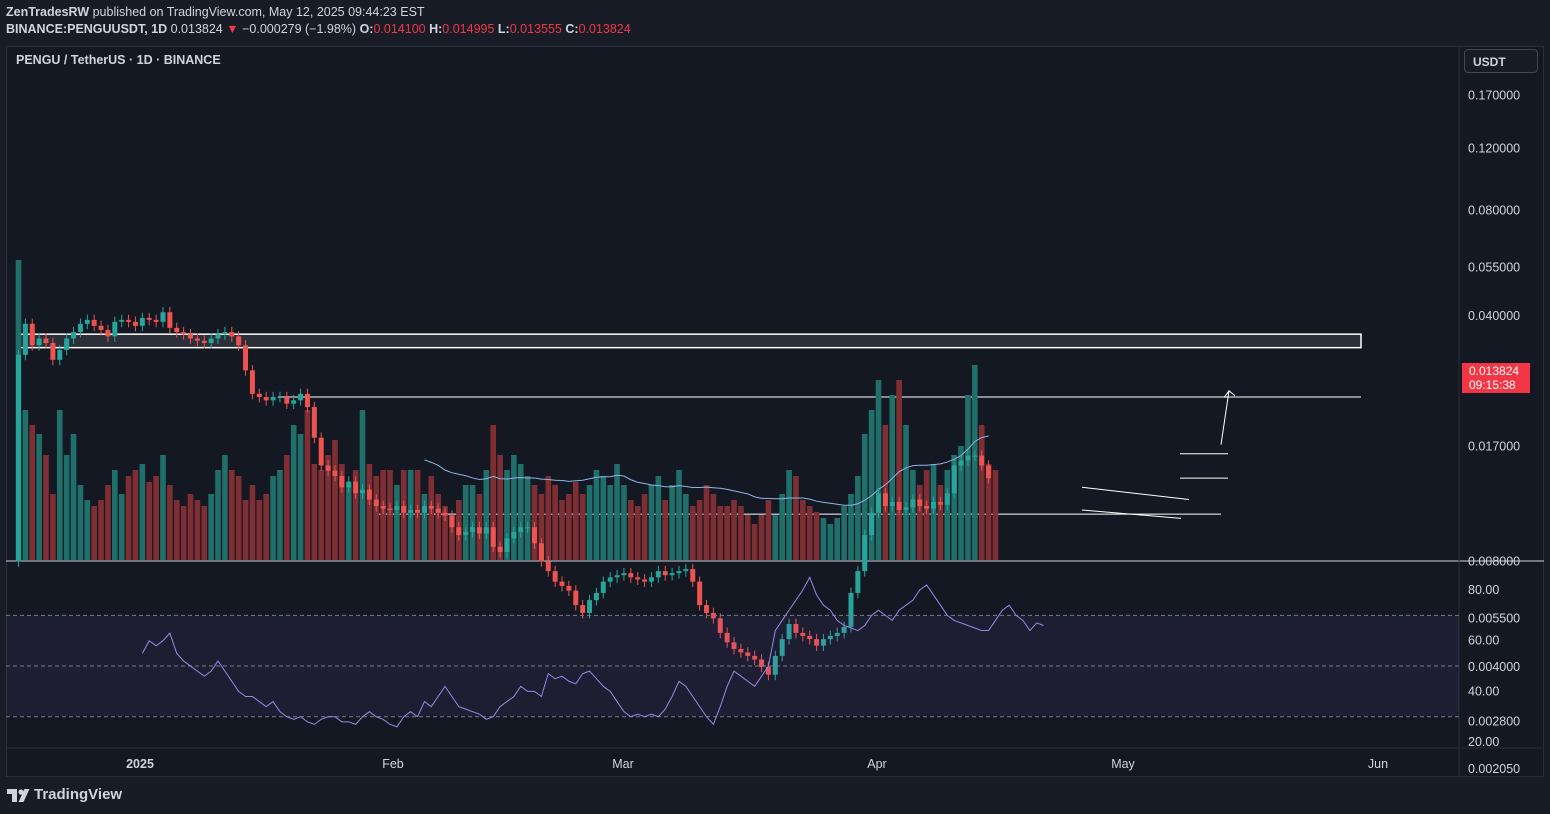 The image size is (1550, 814). Describe the element at coordinates (1494, 561) in the screenshot. I see `price-tick-label: 0.008000` at that location.